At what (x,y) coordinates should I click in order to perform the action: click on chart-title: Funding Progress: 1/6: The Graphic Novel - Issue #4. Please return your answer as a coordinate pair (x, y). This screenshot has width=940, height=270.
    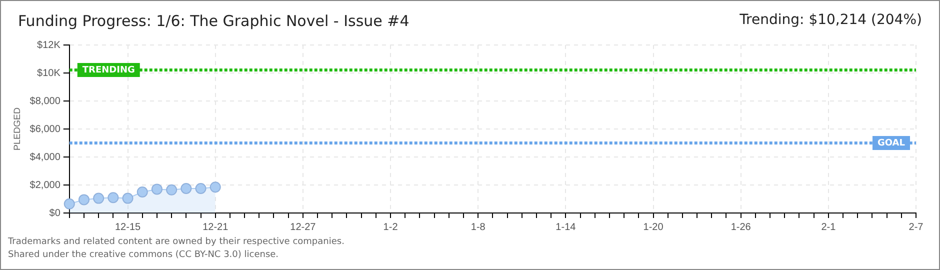
    Looking at the image, I should click on (214, 21).